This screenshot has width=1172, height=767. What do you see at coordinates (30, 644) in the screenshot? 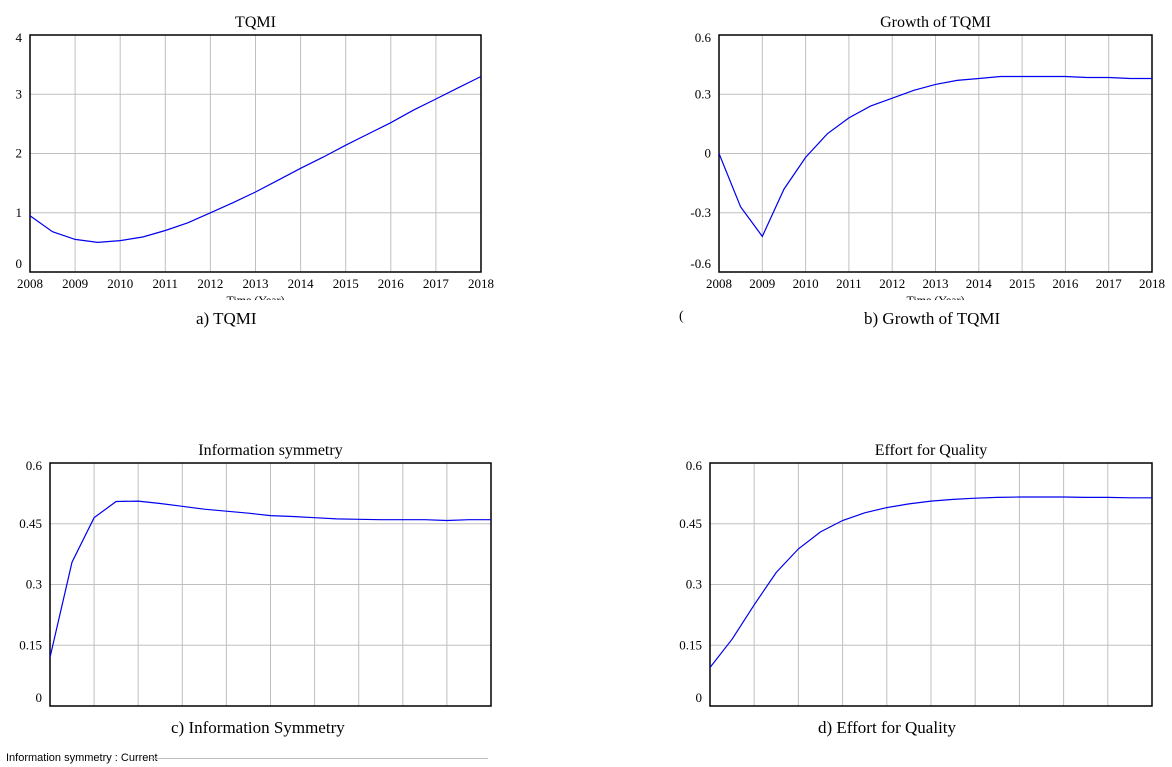
I see `chart-c-ytick: 0.15` at bounding box center [30, 644].